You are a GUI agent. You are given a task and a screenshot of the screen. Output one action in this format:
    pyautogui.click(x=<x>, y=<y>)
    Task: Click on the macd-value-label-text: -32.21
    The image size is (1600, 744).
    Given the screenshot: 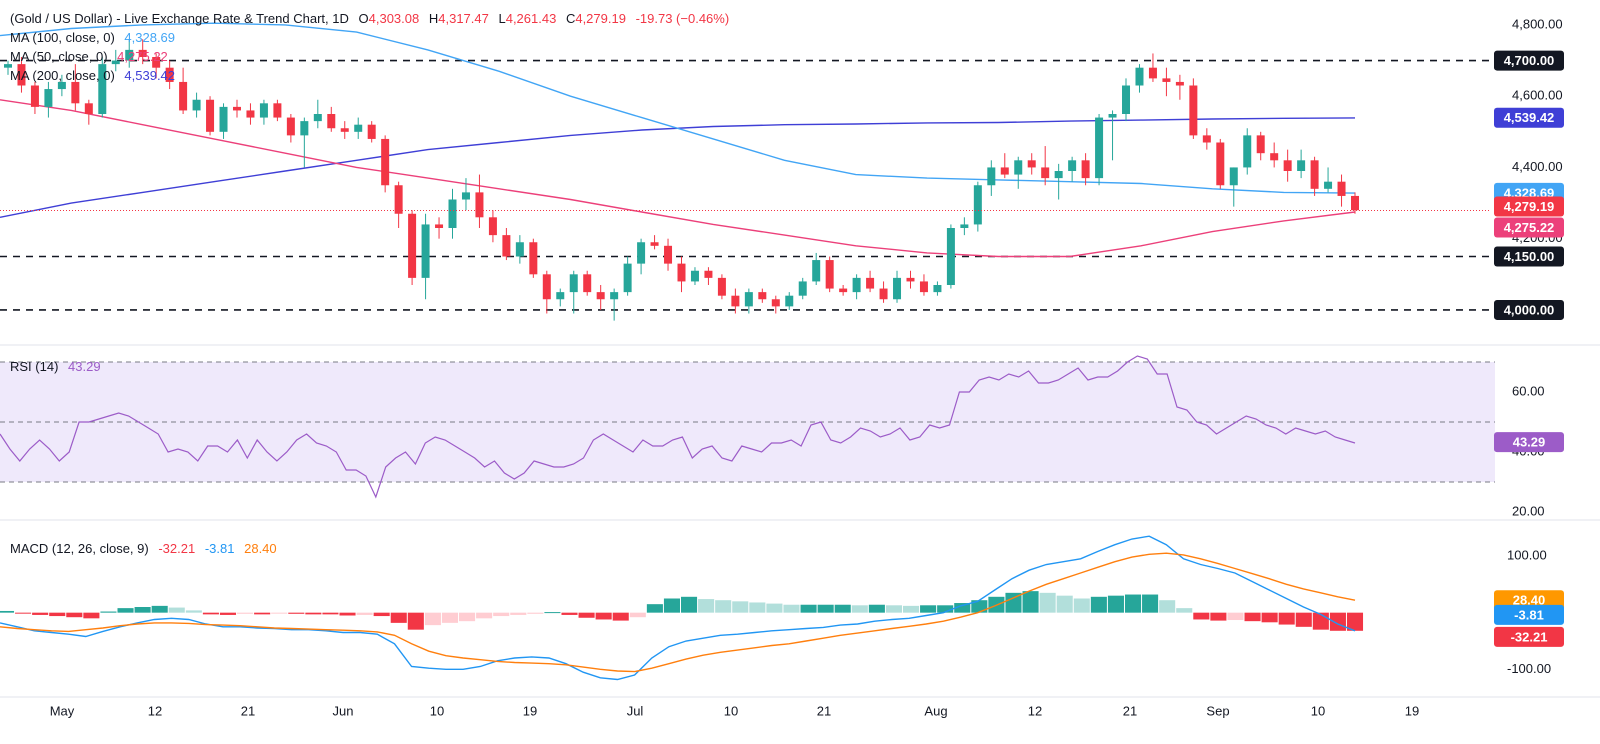 What is the action you would take?
    pyautogui.click(x=1529, y=636)
    